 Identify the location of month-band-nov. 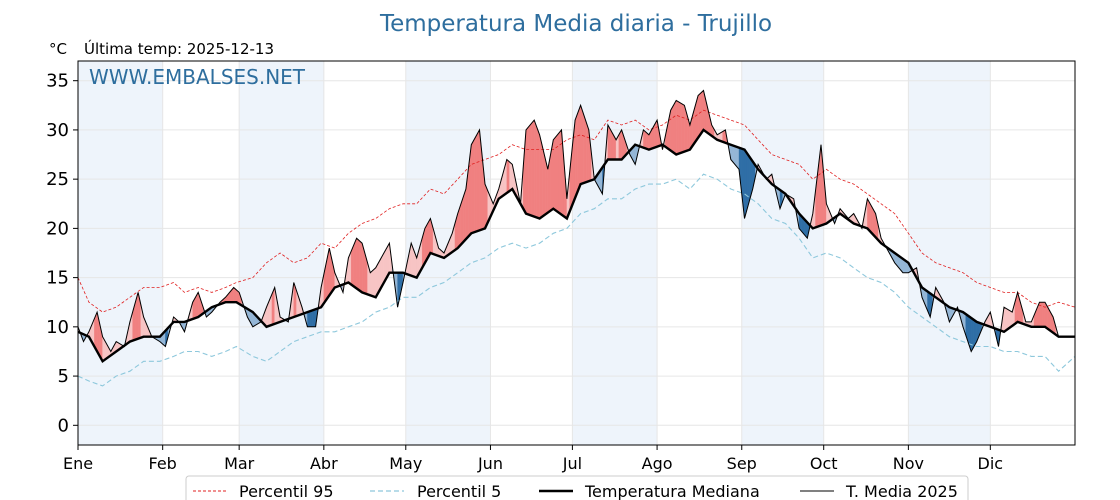
(949, 253).